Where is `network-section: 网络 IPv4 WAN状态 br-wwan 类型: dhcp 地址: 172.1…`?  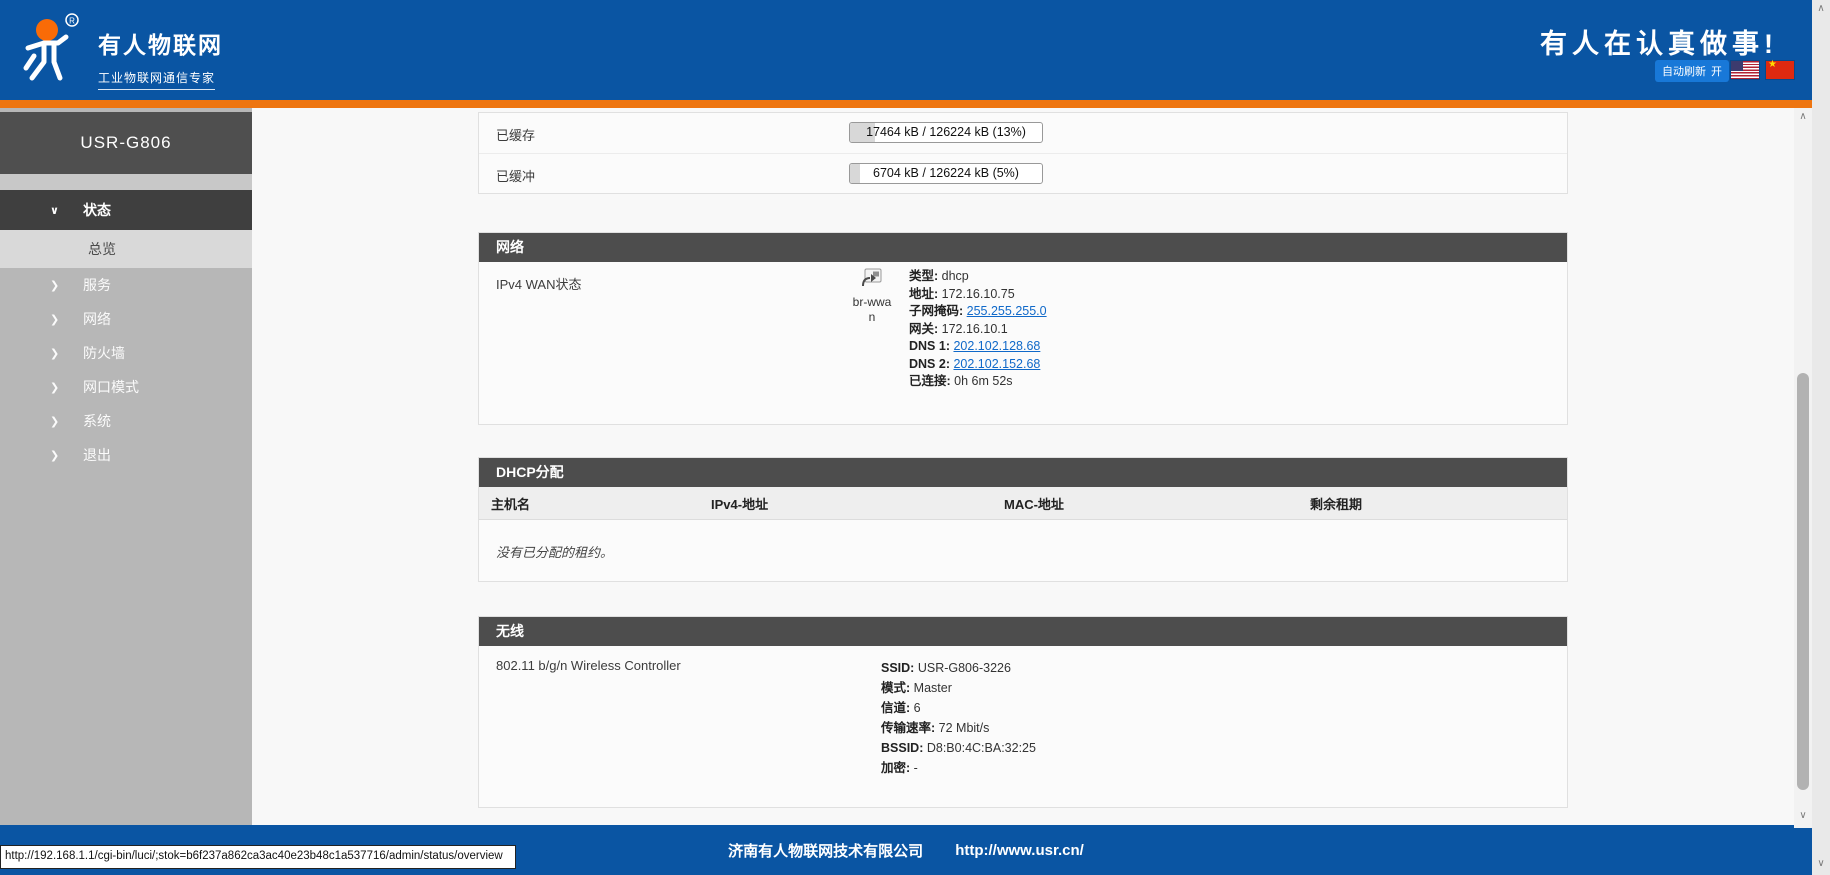
network-section: 网络 IPv4 WAN状态 br-wwan 类型: dhcp 地址: 172.1… is located at coordinates (1023, 328).